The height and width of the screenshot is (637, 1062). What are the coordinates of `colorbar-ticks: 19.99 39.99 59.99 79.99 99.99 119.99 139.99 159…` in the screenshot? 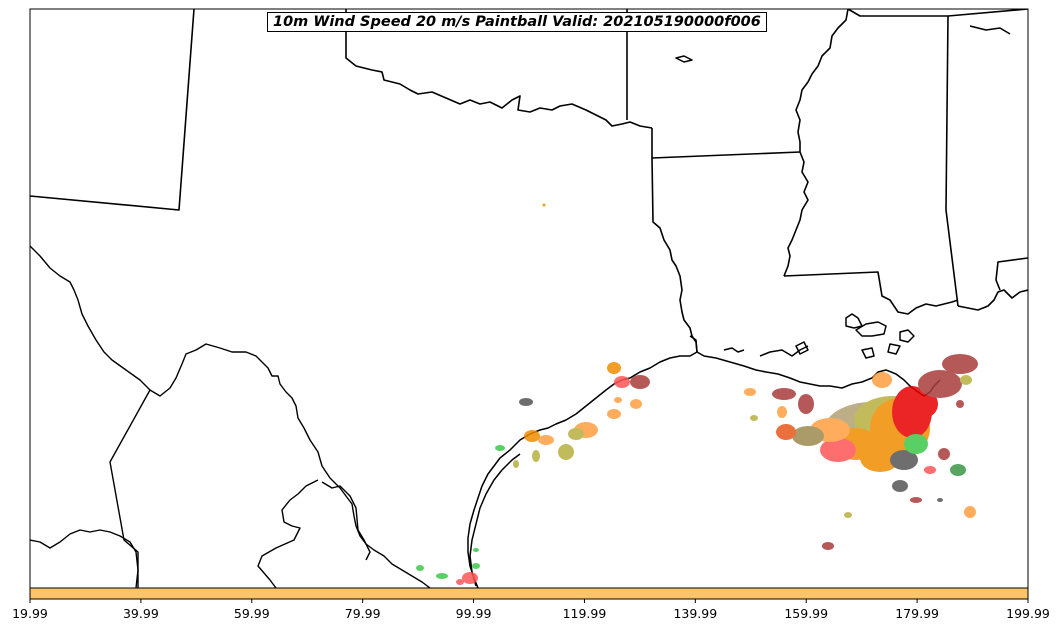 It's located at (531, 610).